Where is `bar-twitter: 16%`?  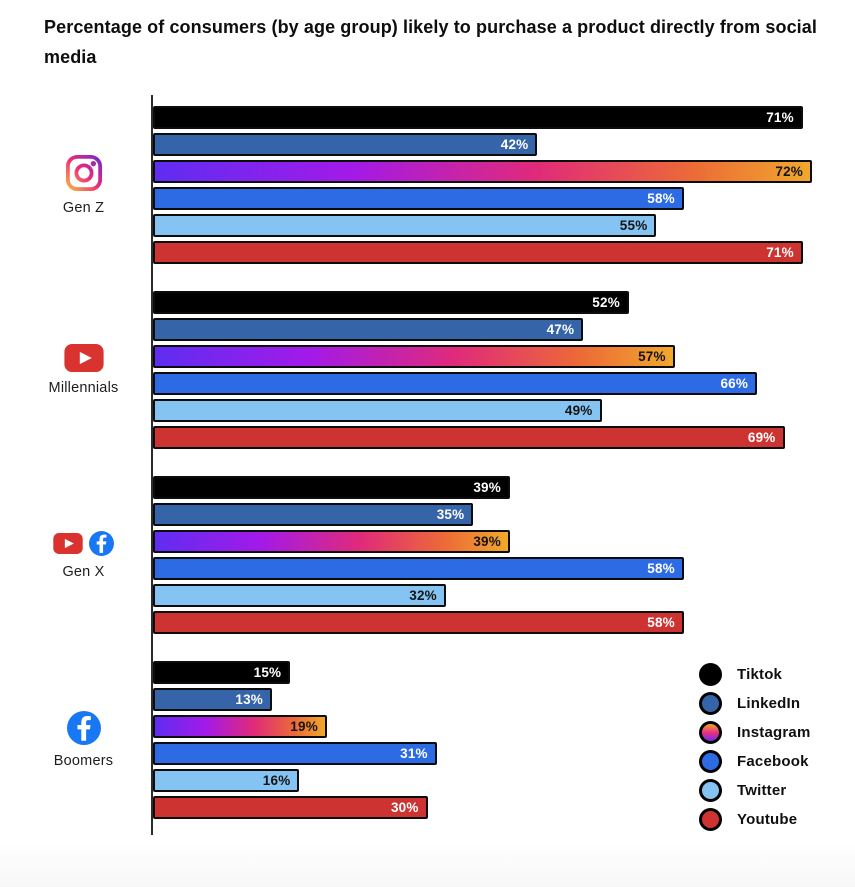 bar-twitter: 16% is located at coordinates (226, 780).